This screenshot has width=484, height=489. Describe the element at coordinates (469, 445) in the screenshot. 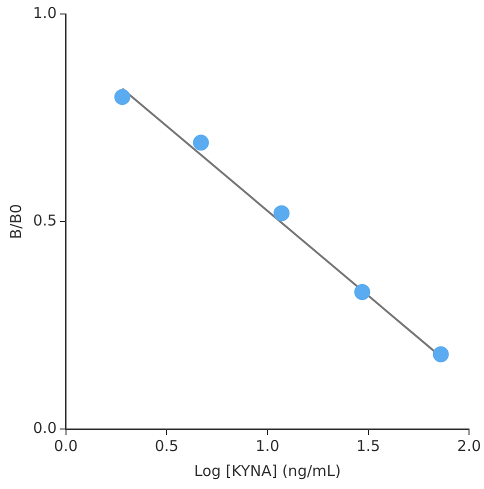

I see `x-tick-label: 2.0` at that location.